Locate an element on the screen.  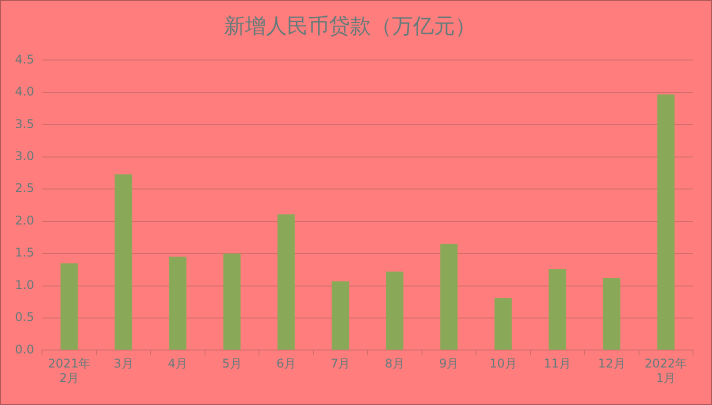
y-tick-label: 1.0 is located at coordinates (24, 285).